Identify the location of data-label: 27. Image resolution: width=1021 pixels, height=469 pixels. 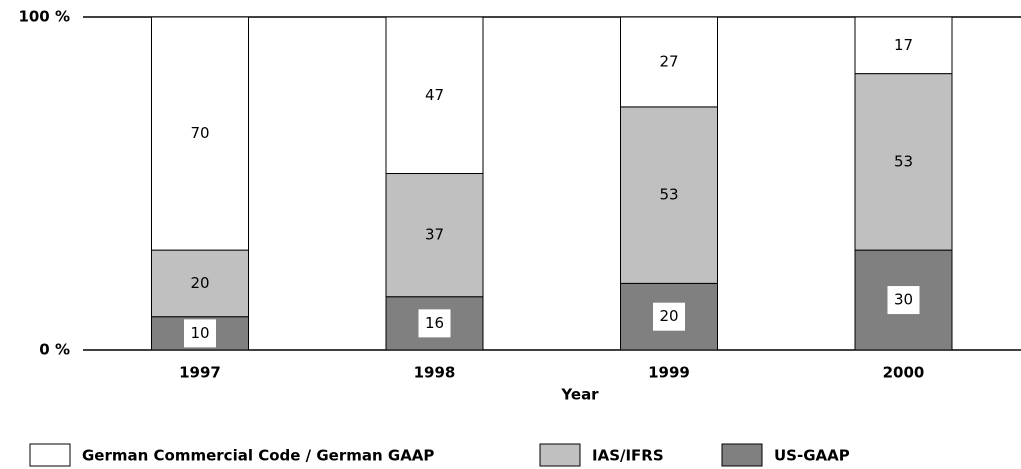
(668, 61).